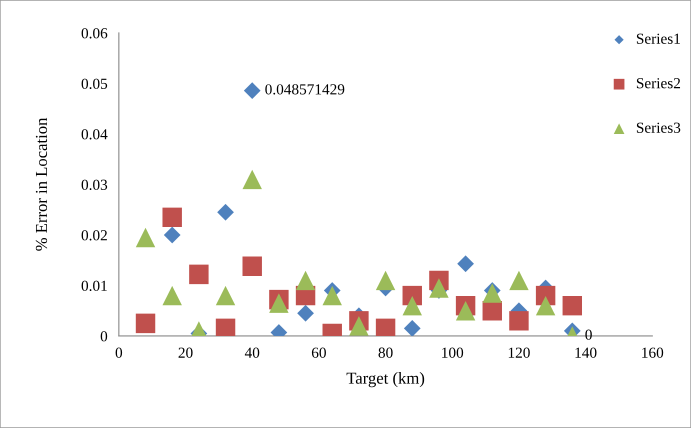 Image resolution: width=691 pixels, height=428 pixels. What do you see at coordinates (94, 235) in the screenshot?
I see `y-tick-label: 0.02` at bounding box center [94, 235].